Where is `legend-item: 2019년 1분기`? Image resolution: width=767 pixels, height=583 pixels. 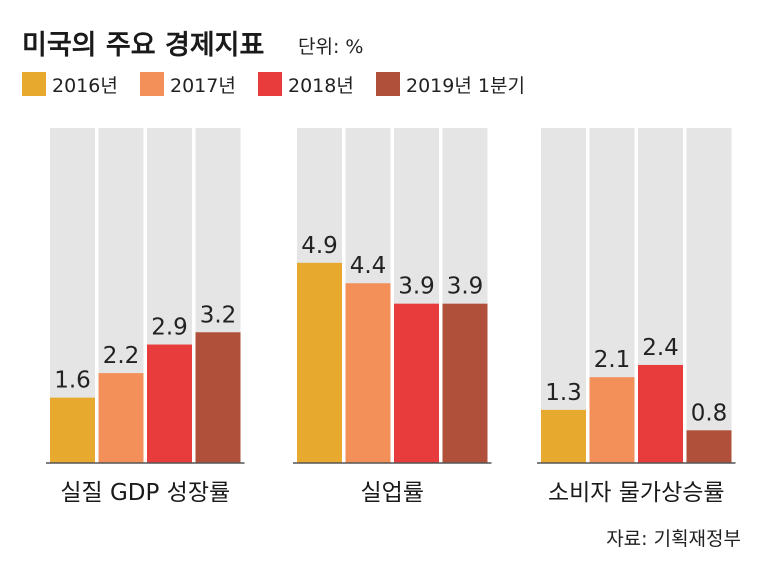 legend-item: 2019년 1분기 is located at coordinates (450, 84).